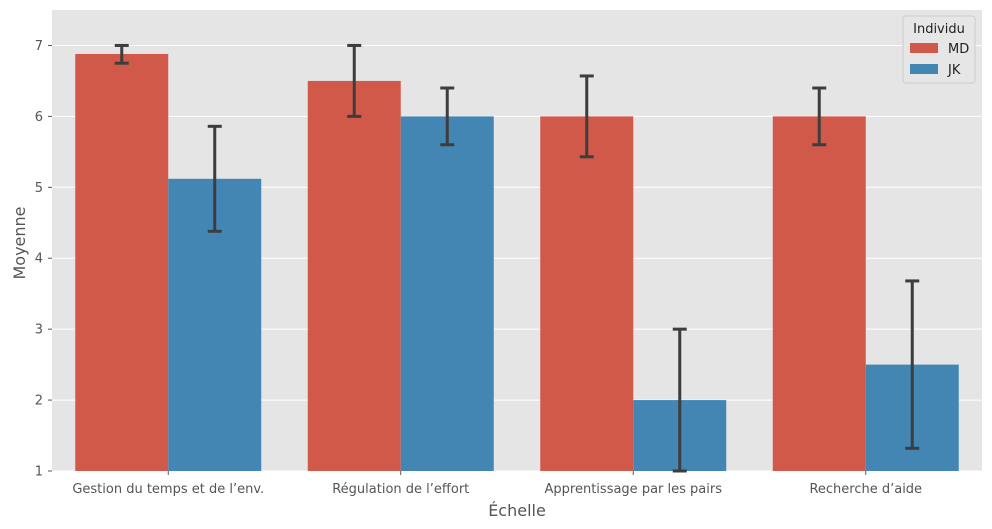  I want to click on x-axis-title: Échelle, so click(517, 510).